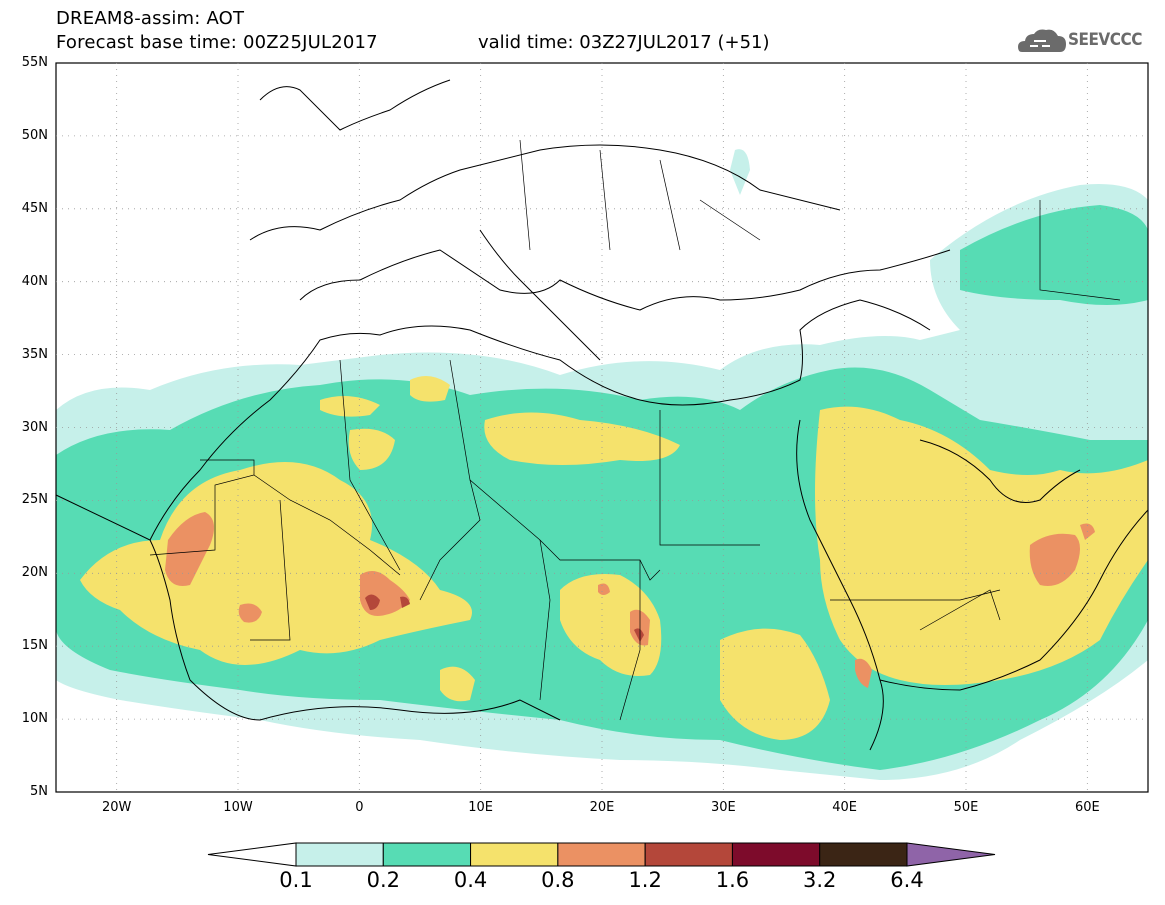  What do you see at coordinates (481, 807) in the screenshot?
I see `lon-tick-label: 10E` at bounding box center [481, 807].